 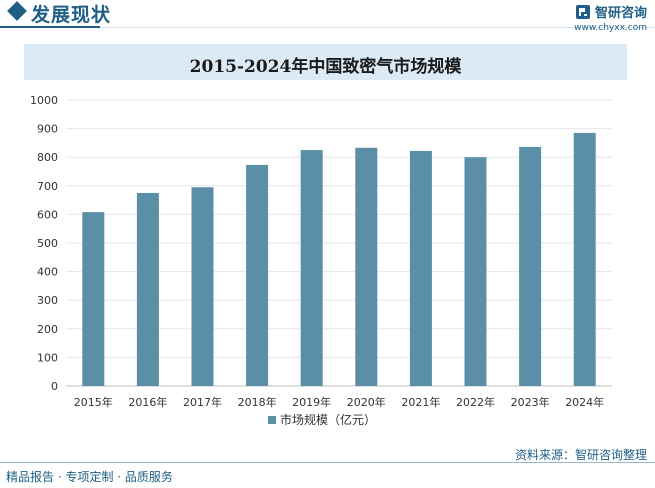 I want to click on brand-url: www.chyxx.com, so click(x=610, y=28).